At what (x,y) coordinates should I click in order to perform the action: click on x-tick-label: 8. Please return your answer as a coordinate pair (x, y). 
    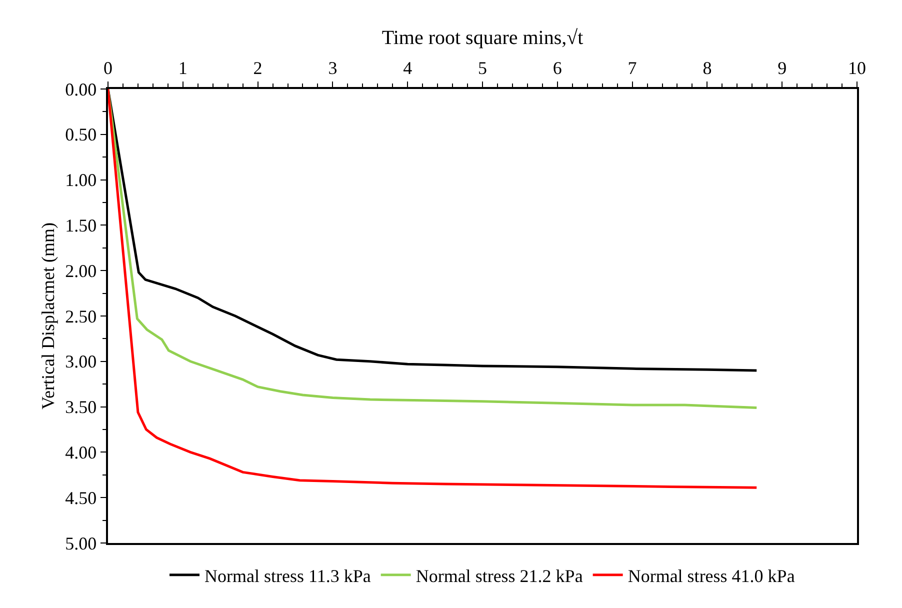
    Looking at the image, I should click on (707, 68).